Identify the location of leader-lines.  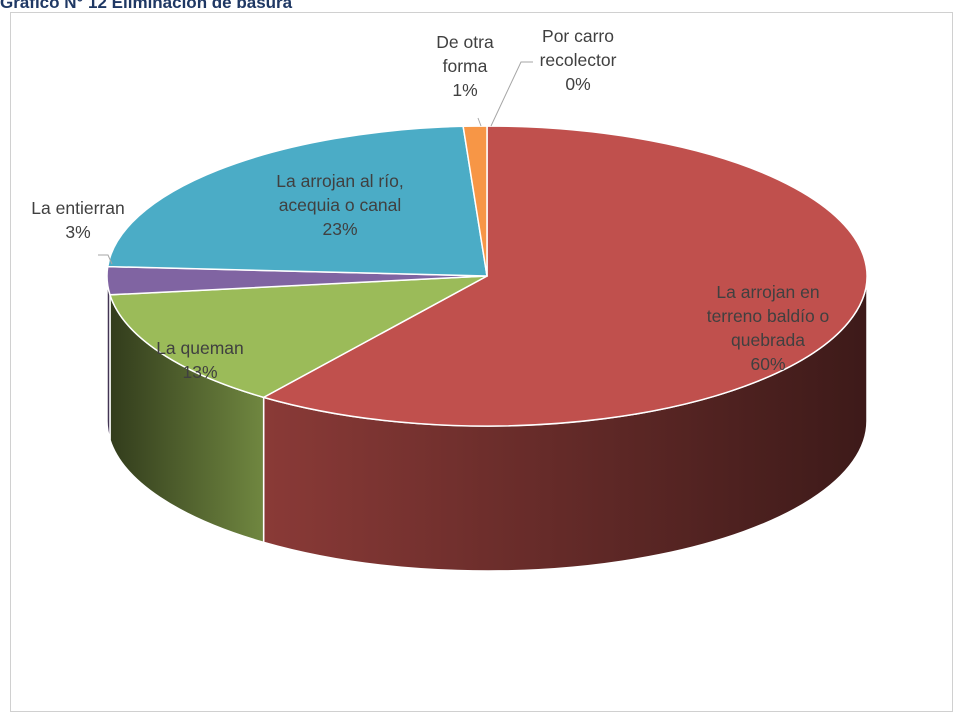
(315, 163).